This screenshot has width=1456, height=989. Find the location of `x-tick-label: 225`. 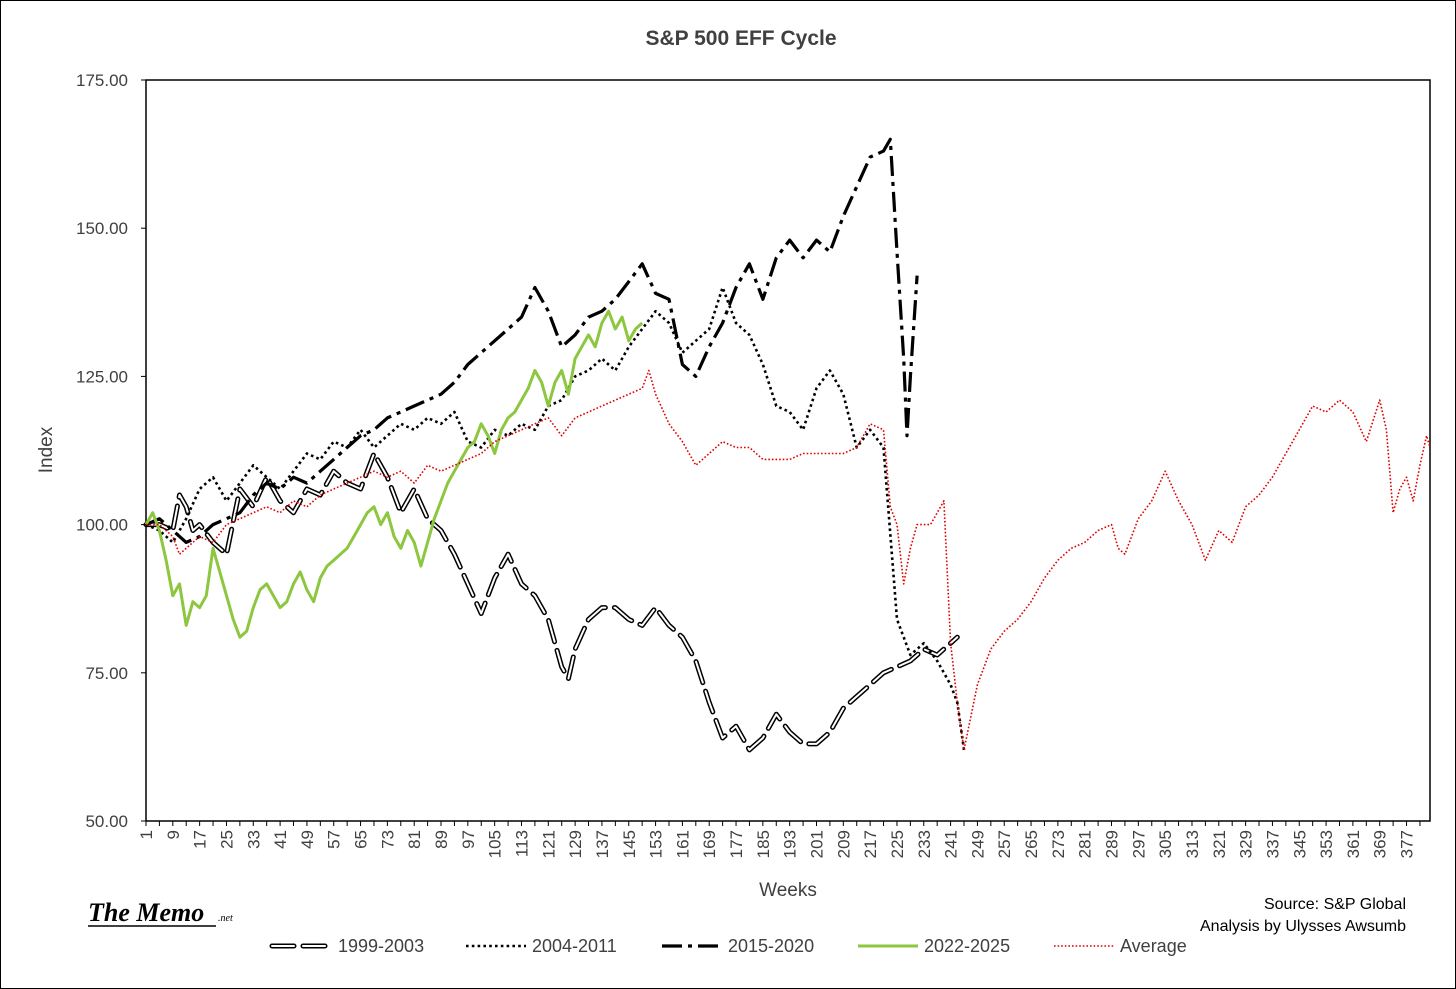

x-tick-label: 225 is located at coordinates (897, 844).